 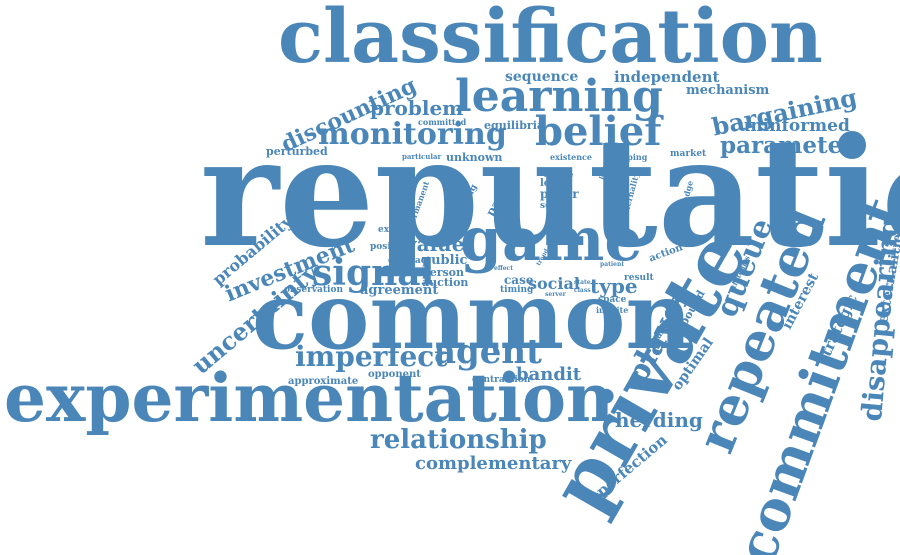 What do you see at coordinates (474, 157) in the screenshot?
I see `word-unknown: unknown` at bounding box center [474, 157].